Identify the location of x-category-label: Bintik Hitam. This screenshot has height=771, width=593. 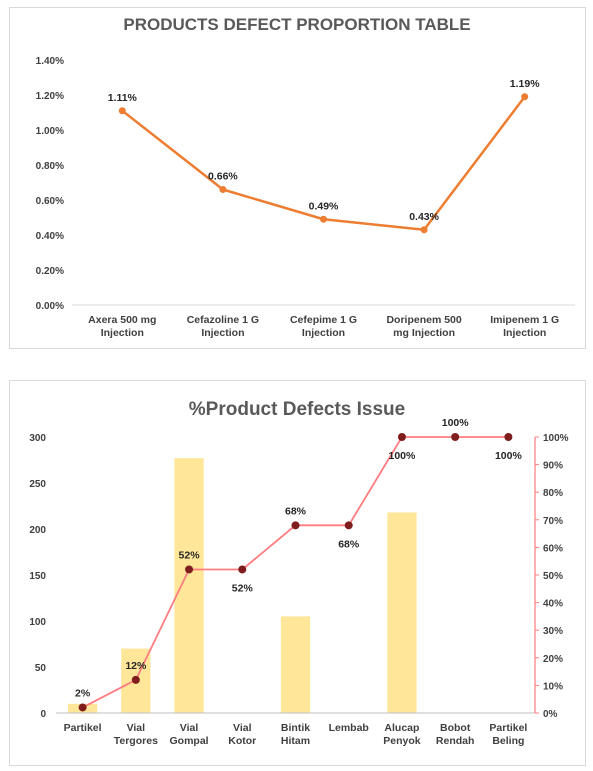
(295, 734).